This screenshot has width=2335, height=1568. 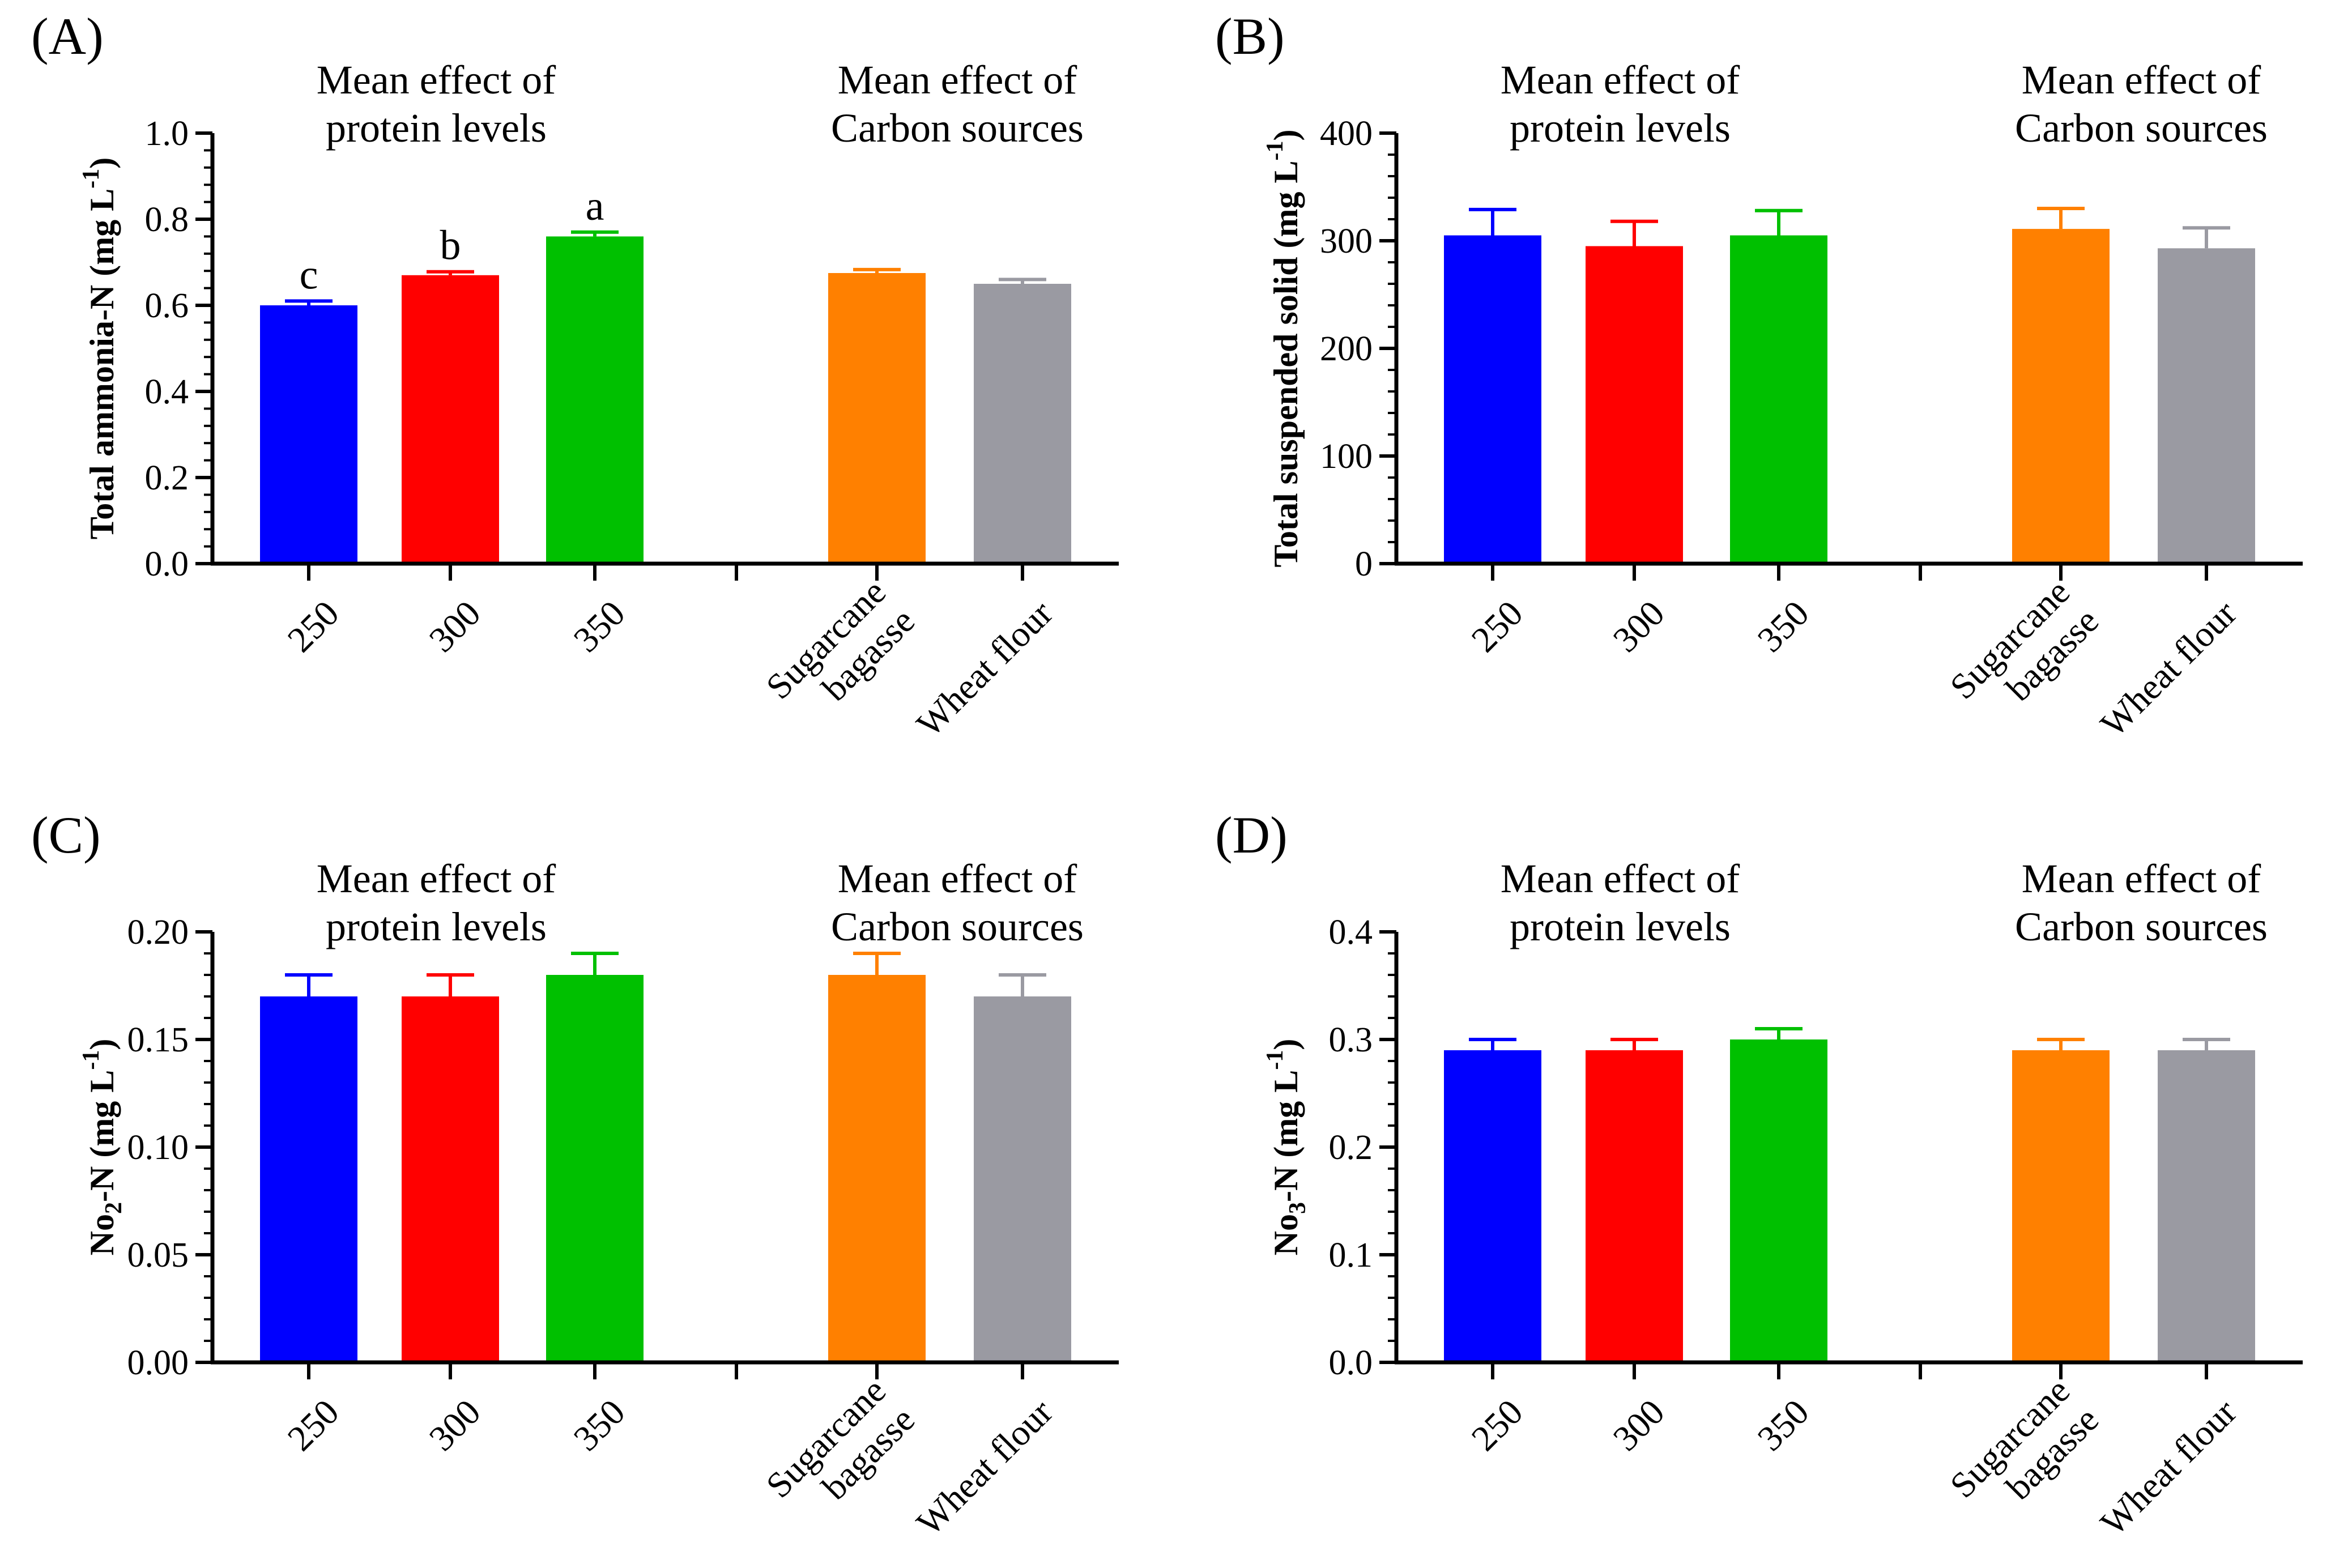 What do you see at coordinates (595, 206) in the screenshot?
I see `sig-letter-350: a` at bounding box center [595, 206].